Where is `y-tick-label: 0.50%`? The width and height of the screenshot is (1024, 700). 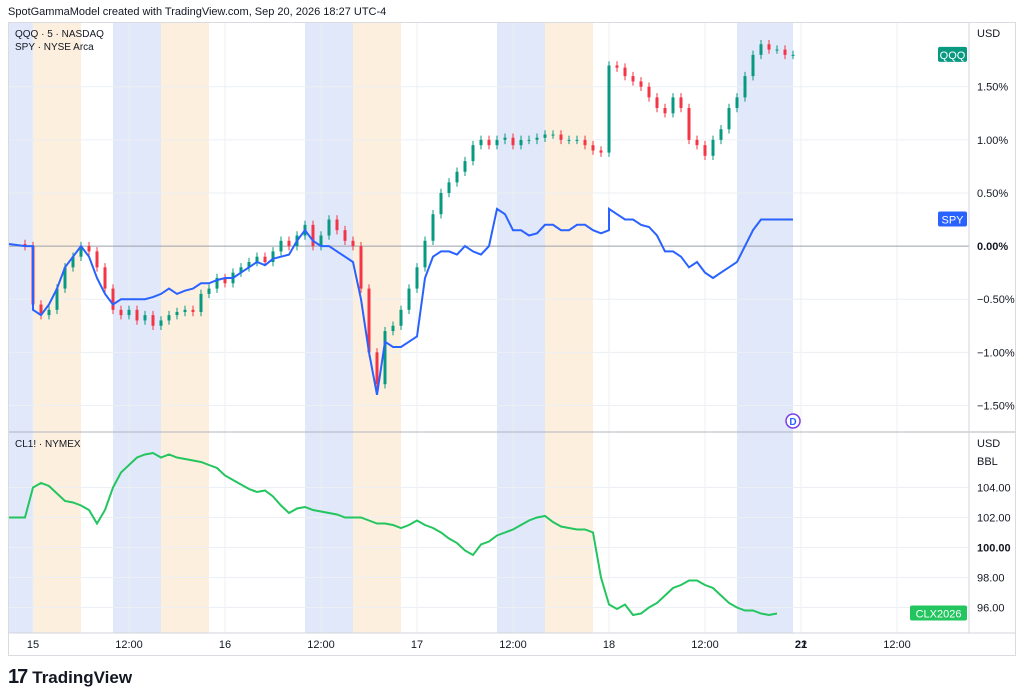 y-tick-label: 0.50% is located at coordinates (992, 194).